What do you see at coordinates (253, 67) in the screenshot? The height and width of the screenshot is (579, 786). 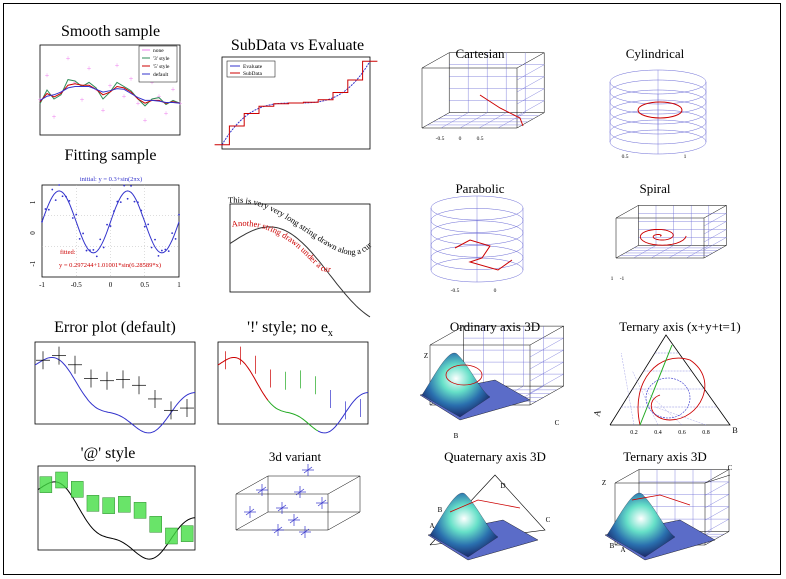 I see `subdata-legend-label-0: Evaluate` at bounding box center [253, 67].